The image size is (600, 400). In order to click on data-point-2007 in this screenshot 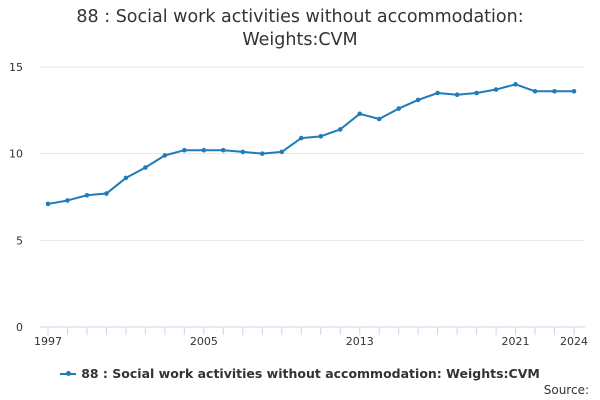, I will do `click(243, 152)`.